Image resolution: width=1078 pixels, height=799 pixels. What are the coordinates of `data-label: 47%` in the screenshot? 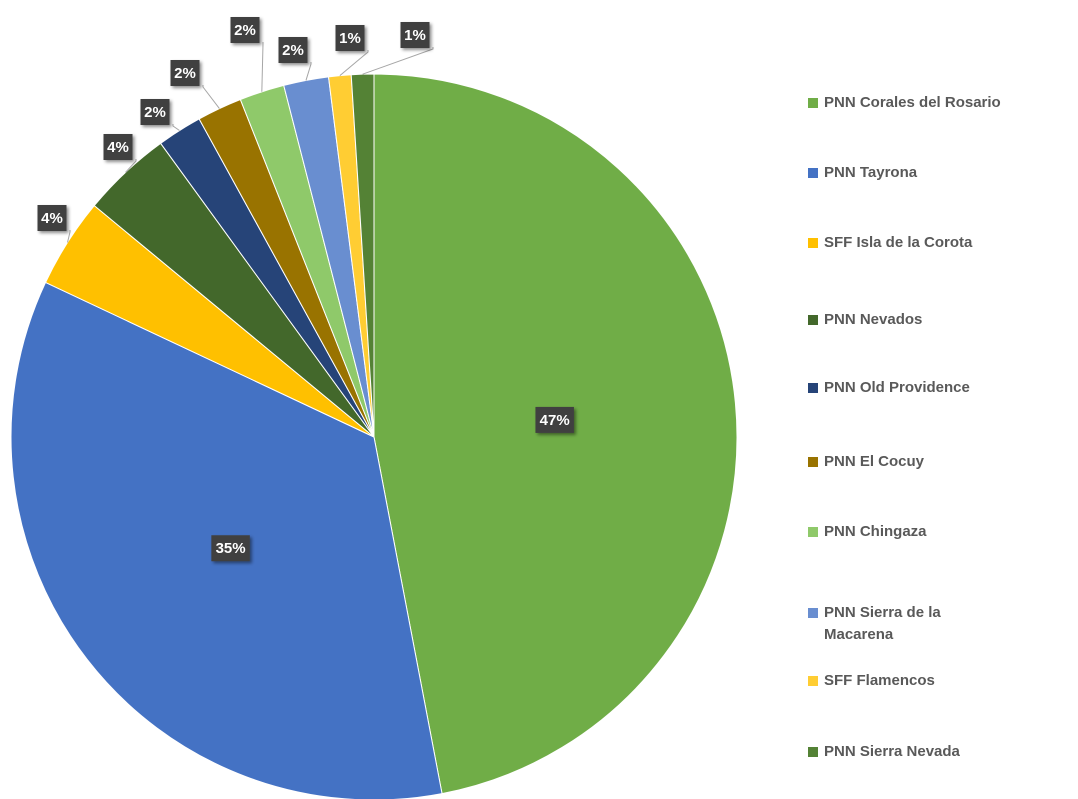 It's located at (555, 420).